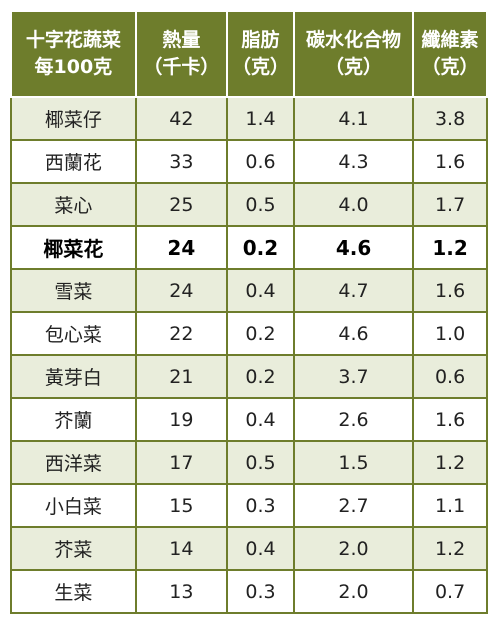 This screenshot has height=617, width=500. What do you see at coordinates (181, 40) in the screenshot?
I see `header-calories-line1: 熱量` at bounding box center [181, 40].